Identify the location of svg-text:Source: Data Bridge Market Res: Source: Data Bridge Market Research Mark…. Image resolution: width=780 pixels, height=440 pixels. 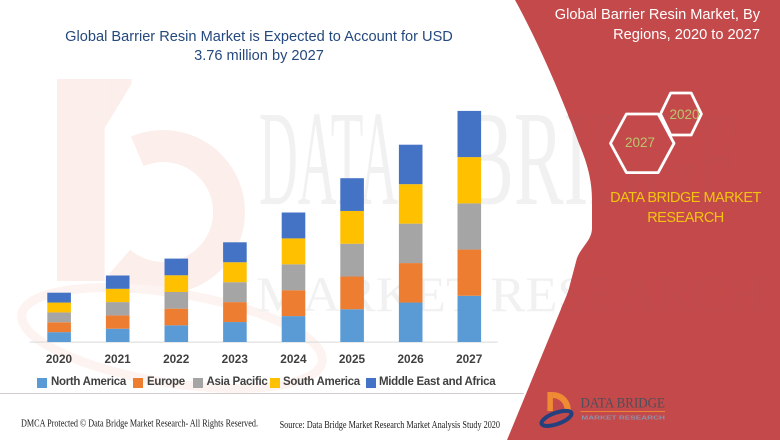
(390, 425).